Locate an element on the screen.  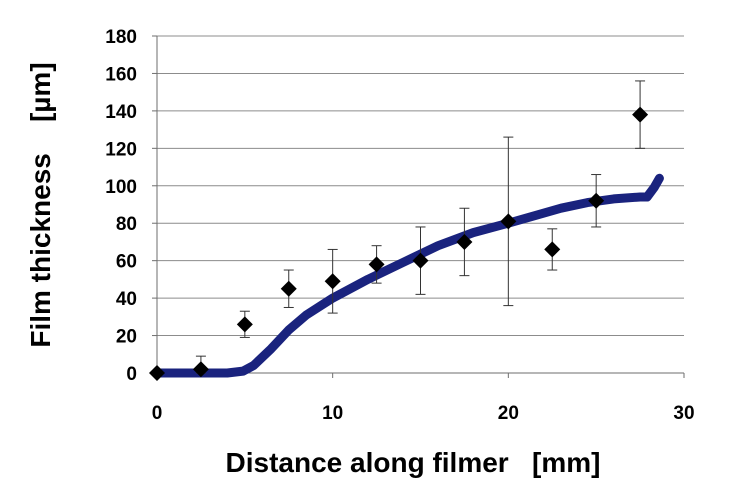
x-tick-label: 0 is located at coordinates (157, 413).